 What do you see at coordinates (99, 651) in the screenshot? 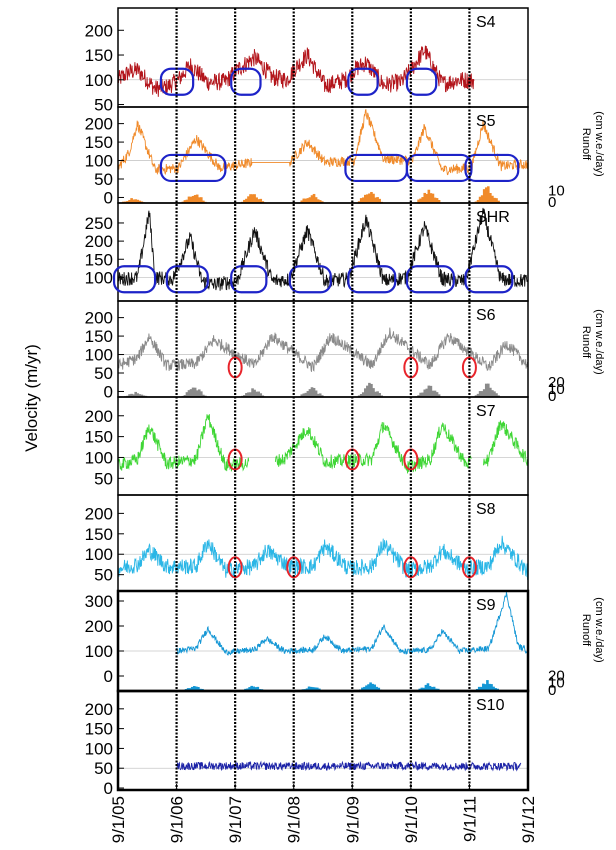
I see `y-tick-label-s9: 100` at bounding box center [99, 651].